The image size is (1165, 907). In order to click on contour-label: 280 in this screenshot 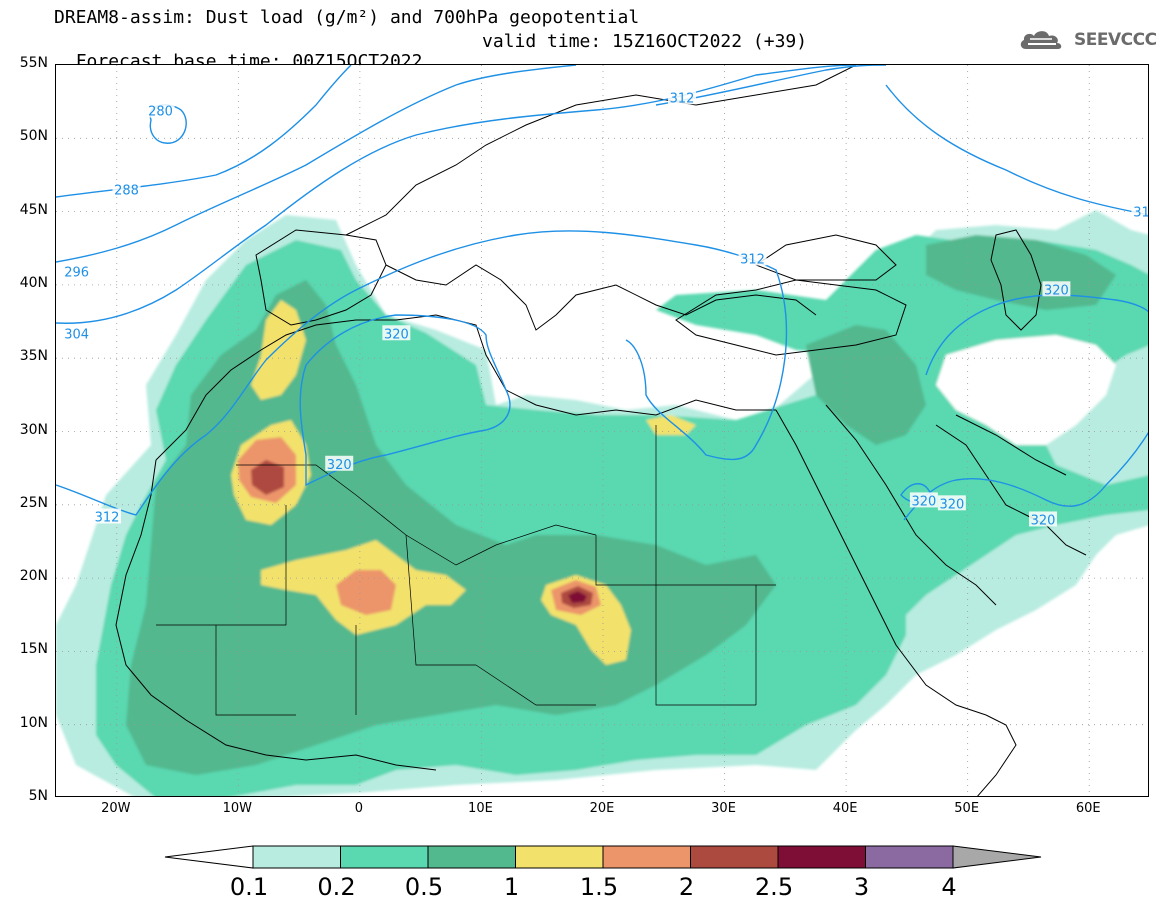, I will do `click(160, 111)`.